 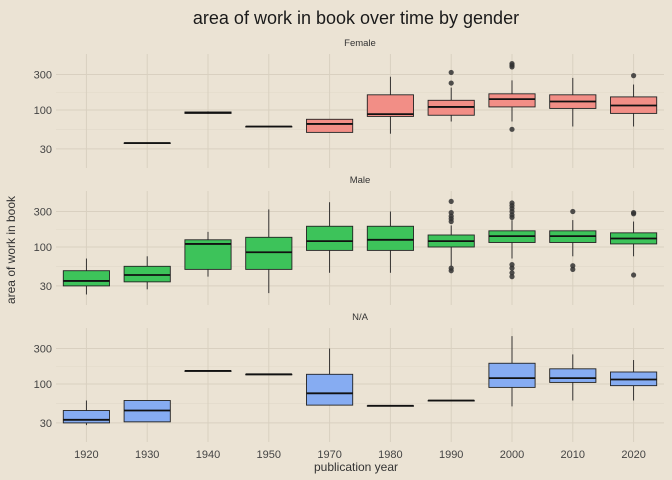 What do you see at coordinates (360, 43) in the screenshot?
I see `facet-strip-label: Female` at bounding box center [360, 43].